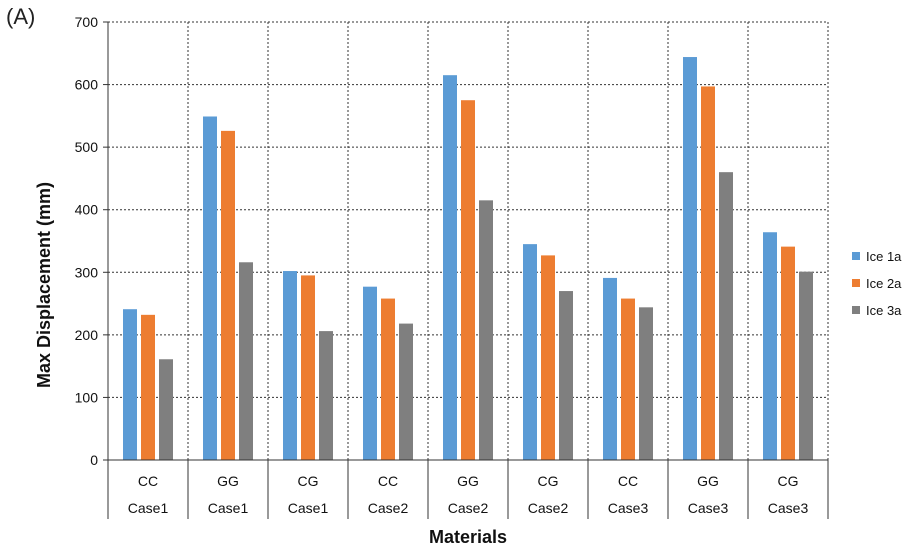 This screenshot has height=549, width=911. I want to click on legend-label: Ice 1a, so click(884, 256).